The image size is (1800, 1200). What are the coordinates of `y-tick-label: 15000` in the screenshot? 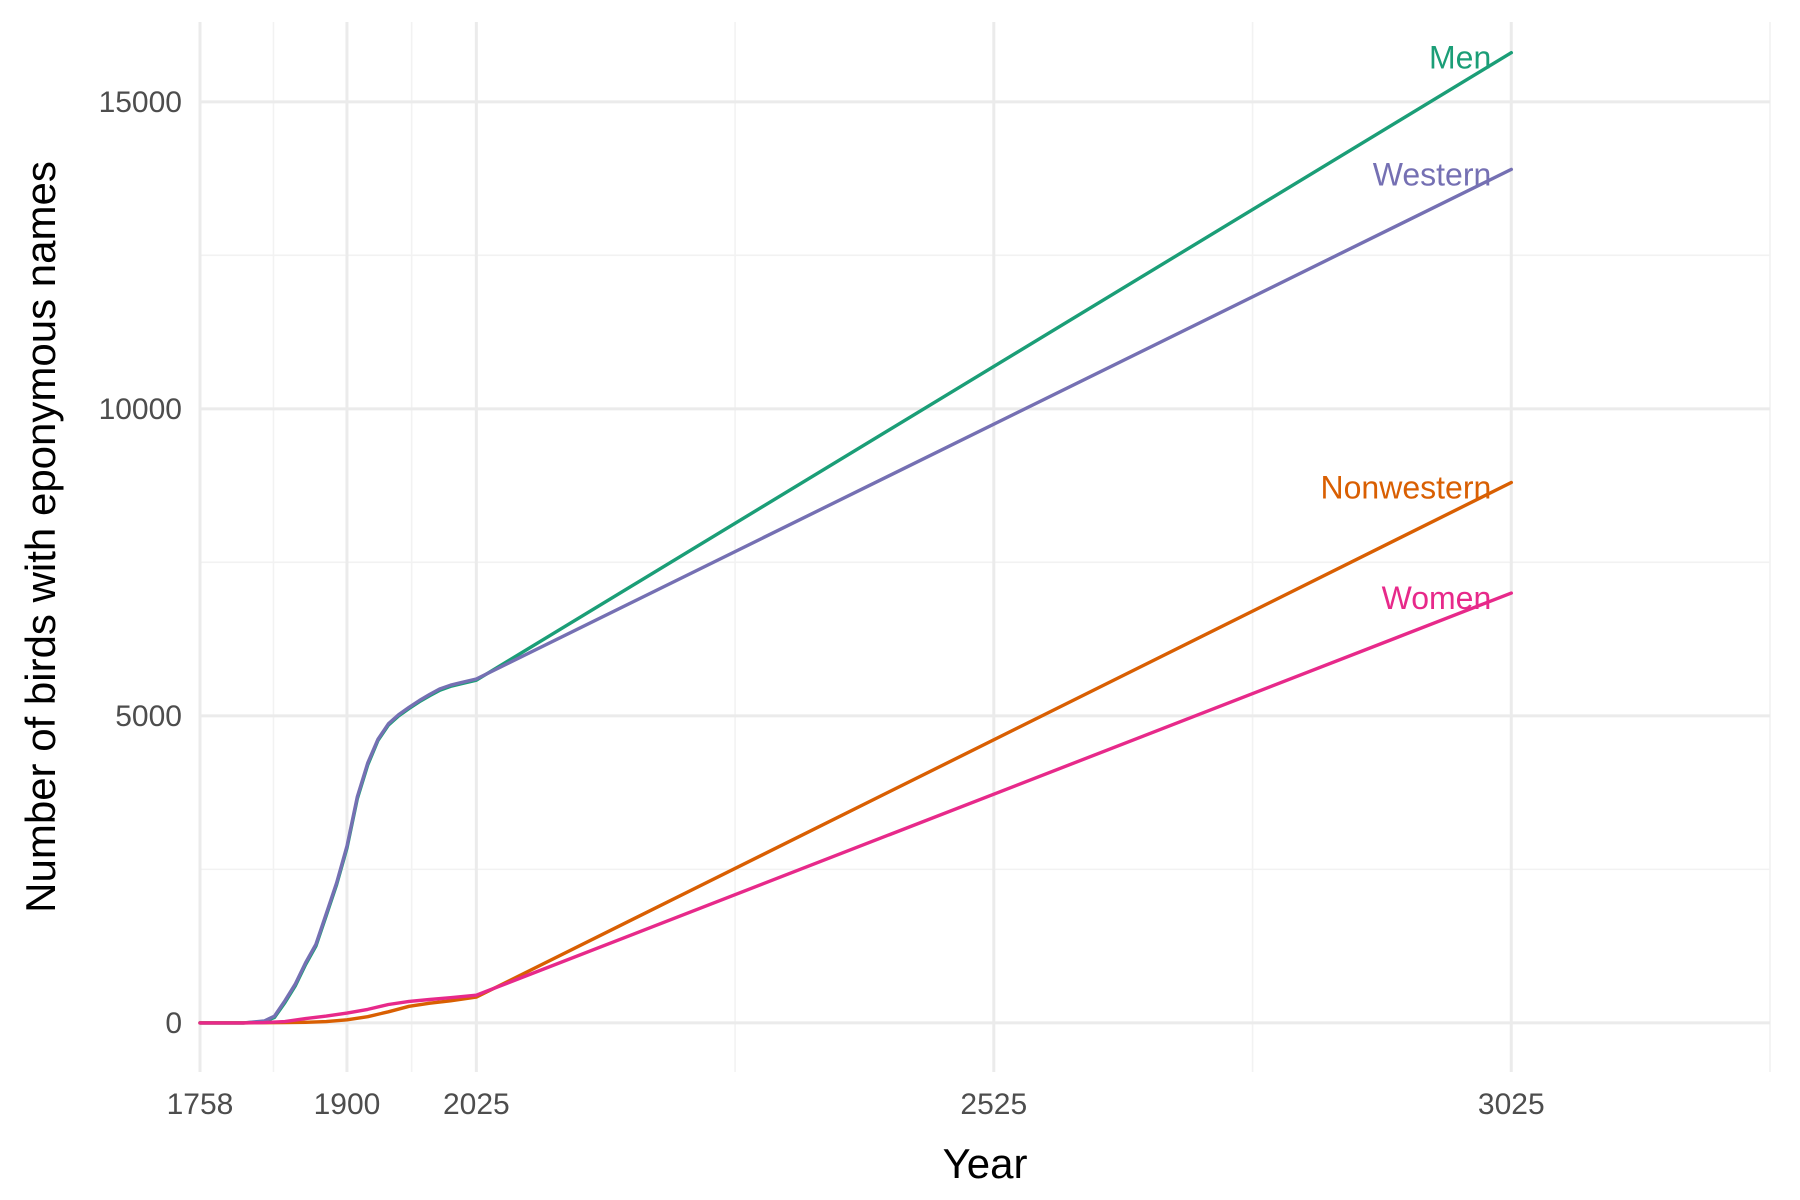 It's located at (140, 102).